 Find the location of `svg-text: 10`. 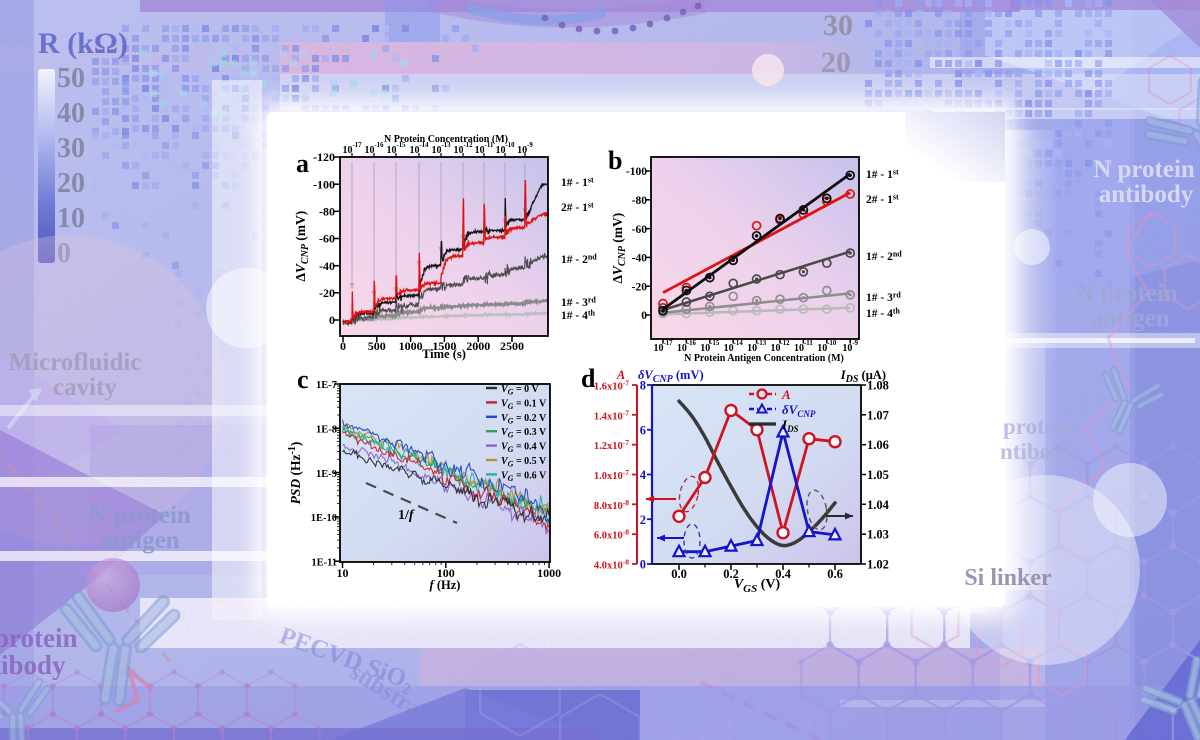

svg-text: 10 is located at coordinates (343, 573).